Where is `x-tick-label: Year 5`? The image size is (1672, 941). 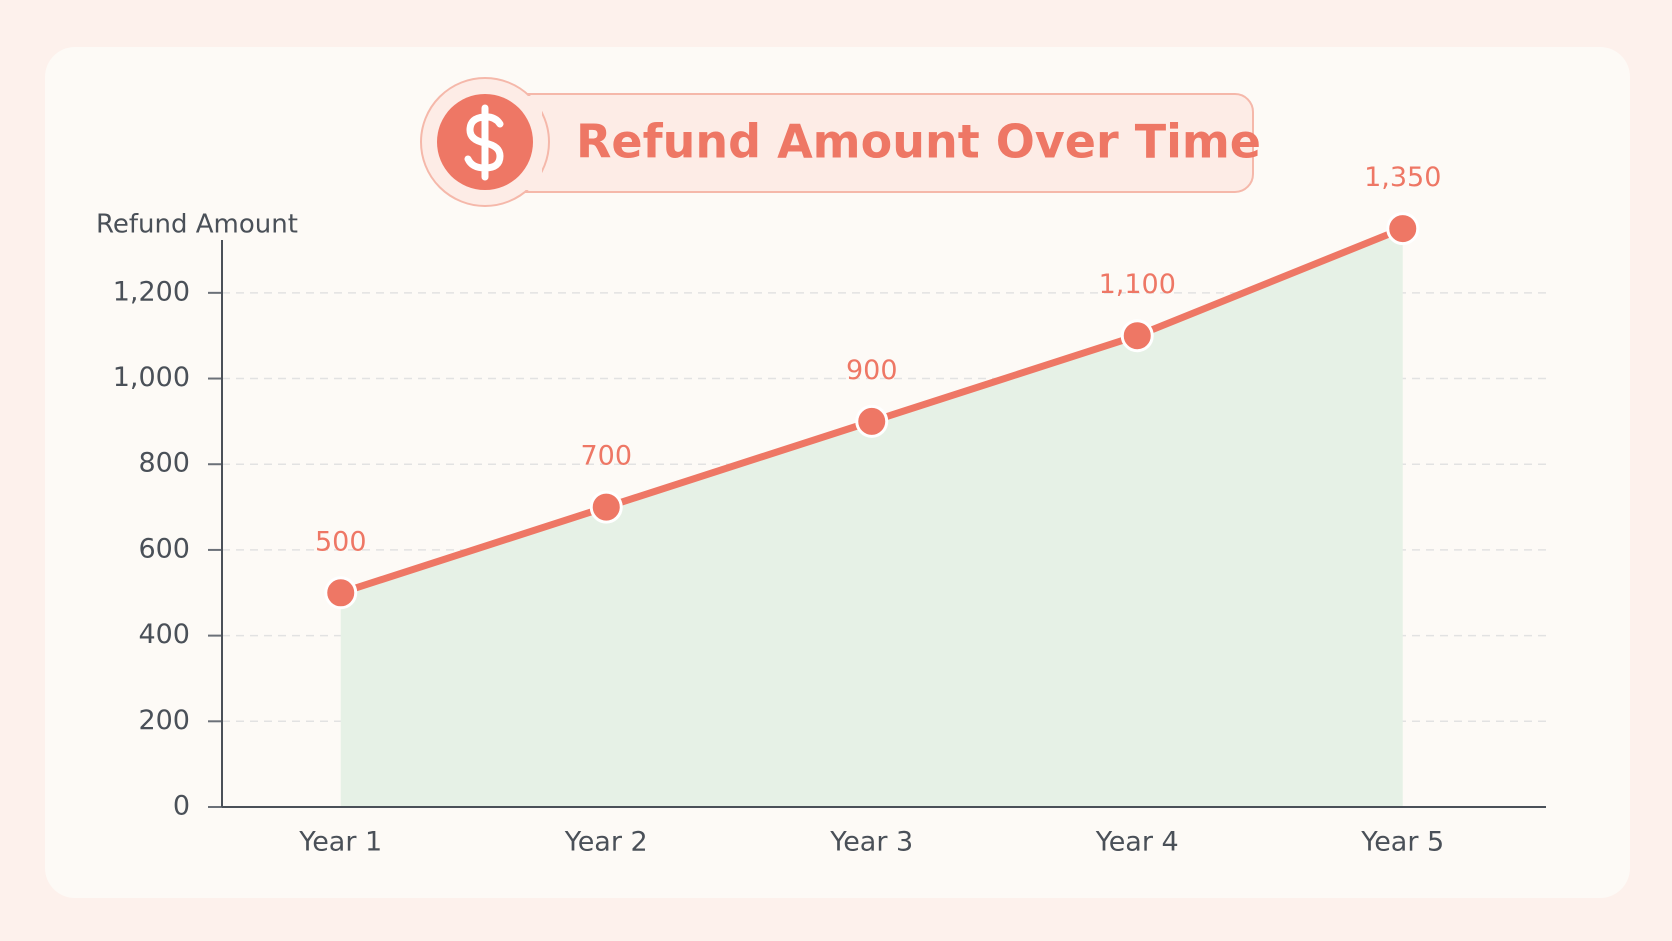
x-tick-label: Year 5 is located at coordinates (1402, 842).